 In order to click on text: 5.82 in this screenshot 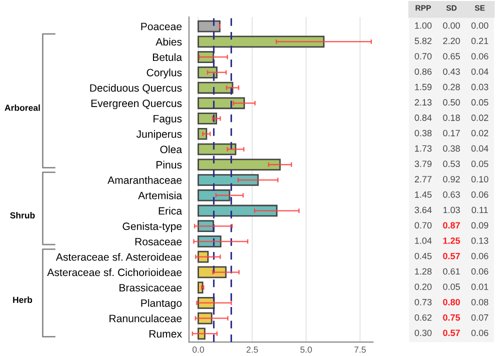, I will do `click(423, 41)`.